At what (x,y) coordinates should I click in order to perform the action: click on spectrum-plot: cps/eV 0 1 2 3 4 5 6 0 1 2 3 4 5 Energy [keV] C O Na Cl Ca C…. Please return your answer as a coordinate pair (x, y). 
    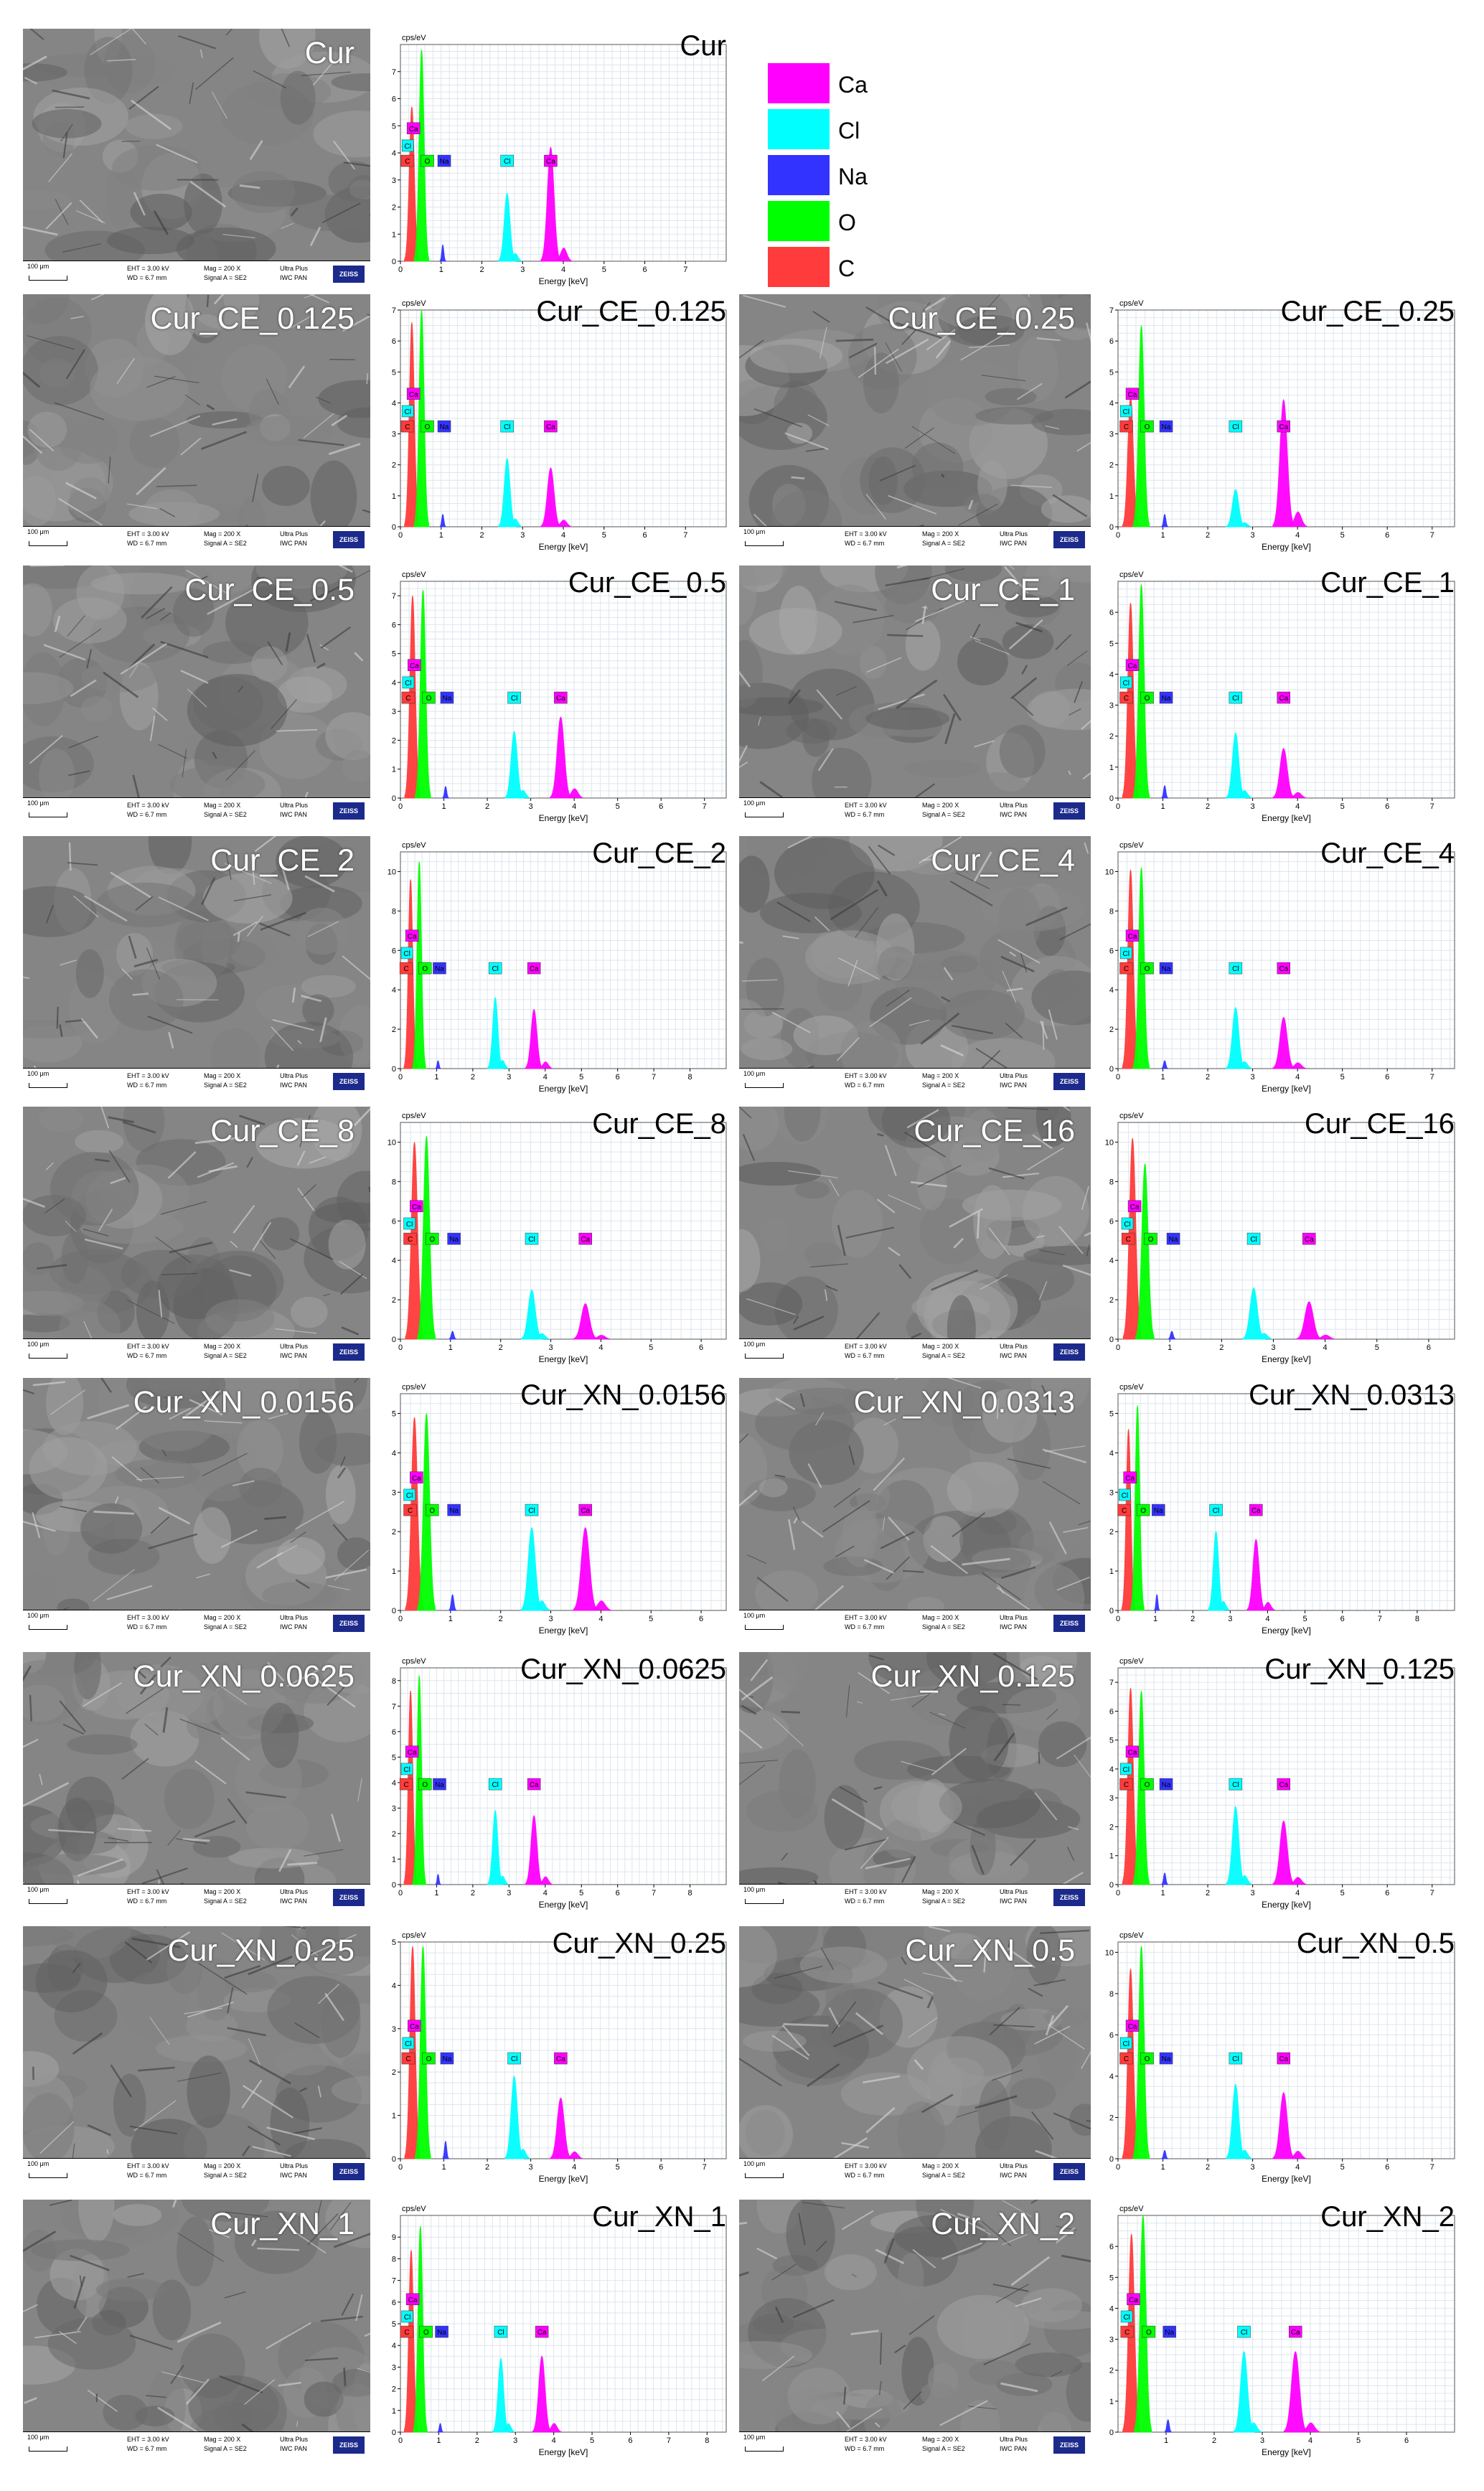
    Looking at the image, I should click on (559, 1509).